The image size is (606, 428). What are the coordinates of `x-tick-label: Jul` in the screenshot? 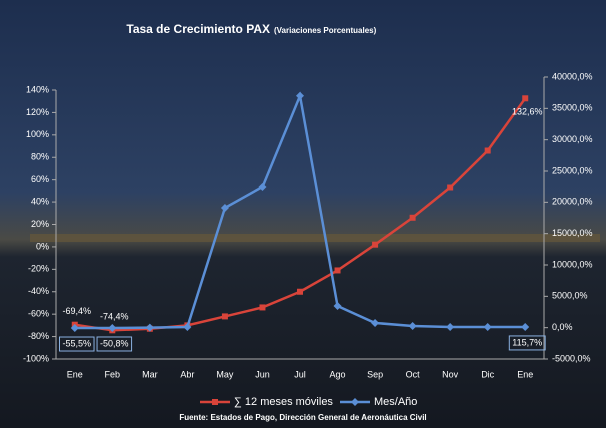 It's located at (300, 374).